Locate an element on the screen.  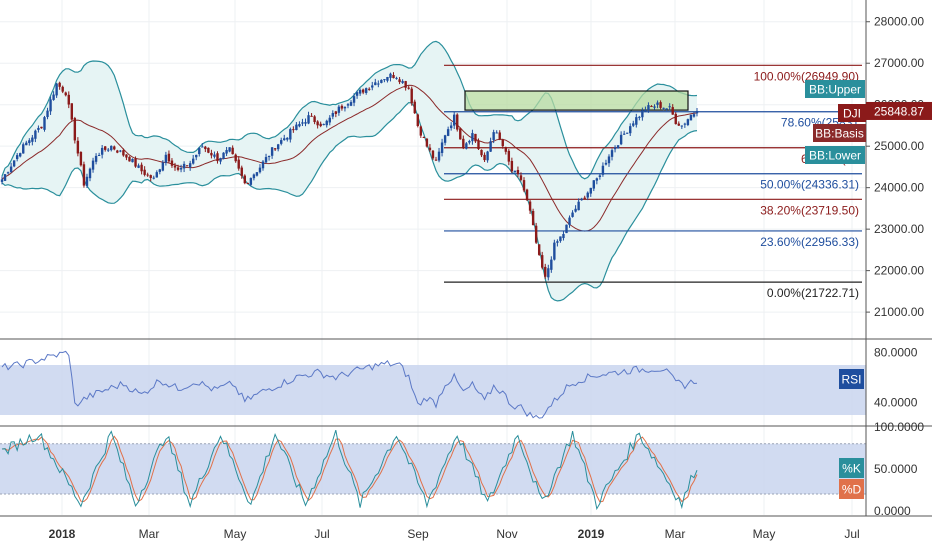
stochastic-pane is located at coordinates (433, 470).